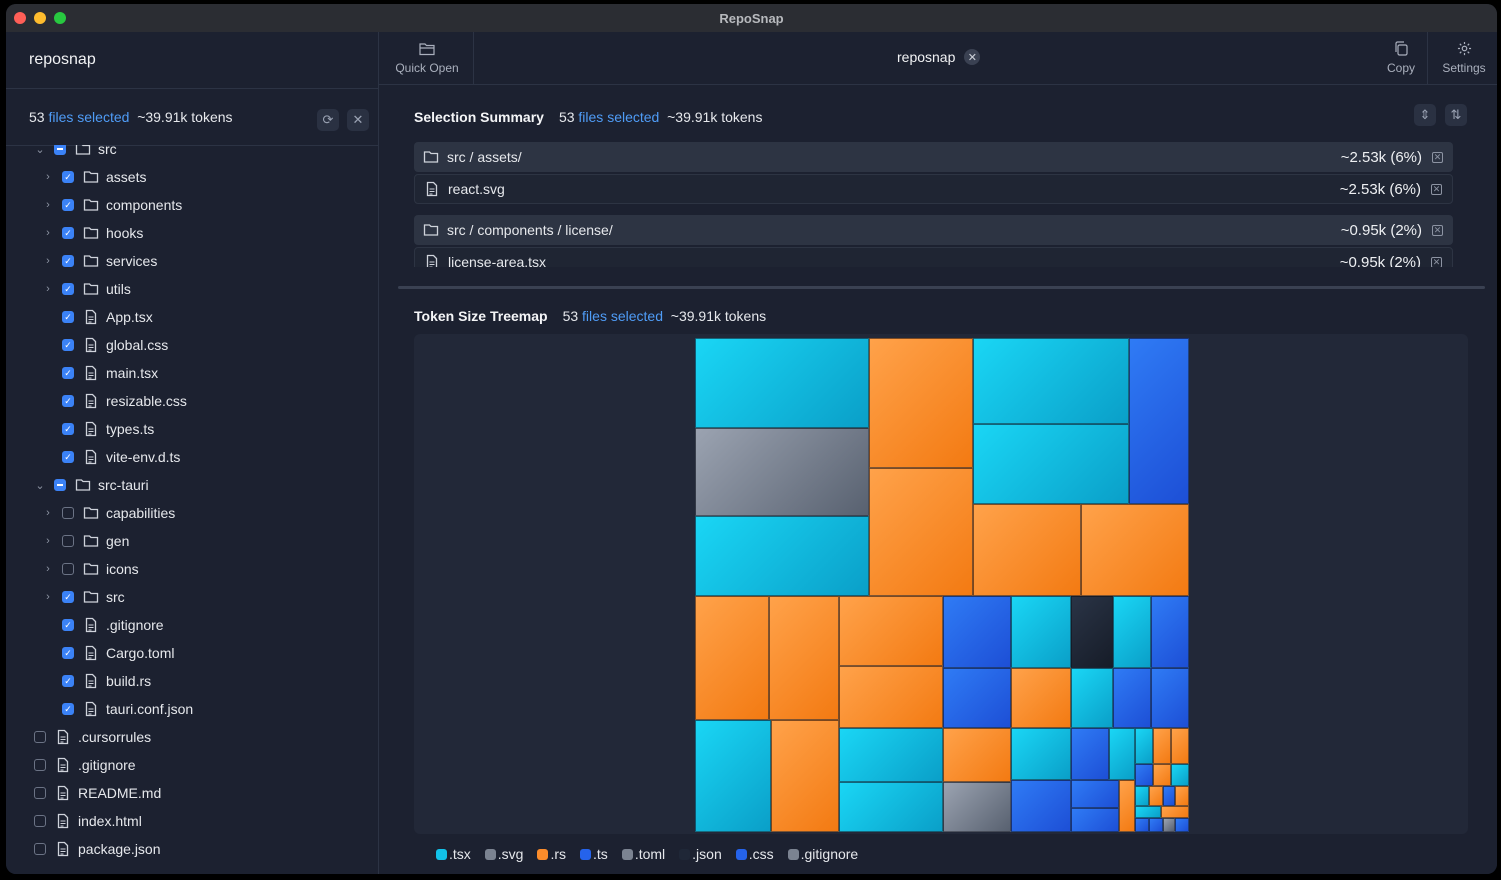 Image resolution: width=1501 pixels, height=880 pixels. Describe the element at coordinates (40, 18) in the screenshot. I see `minimize-window-button` at that location.